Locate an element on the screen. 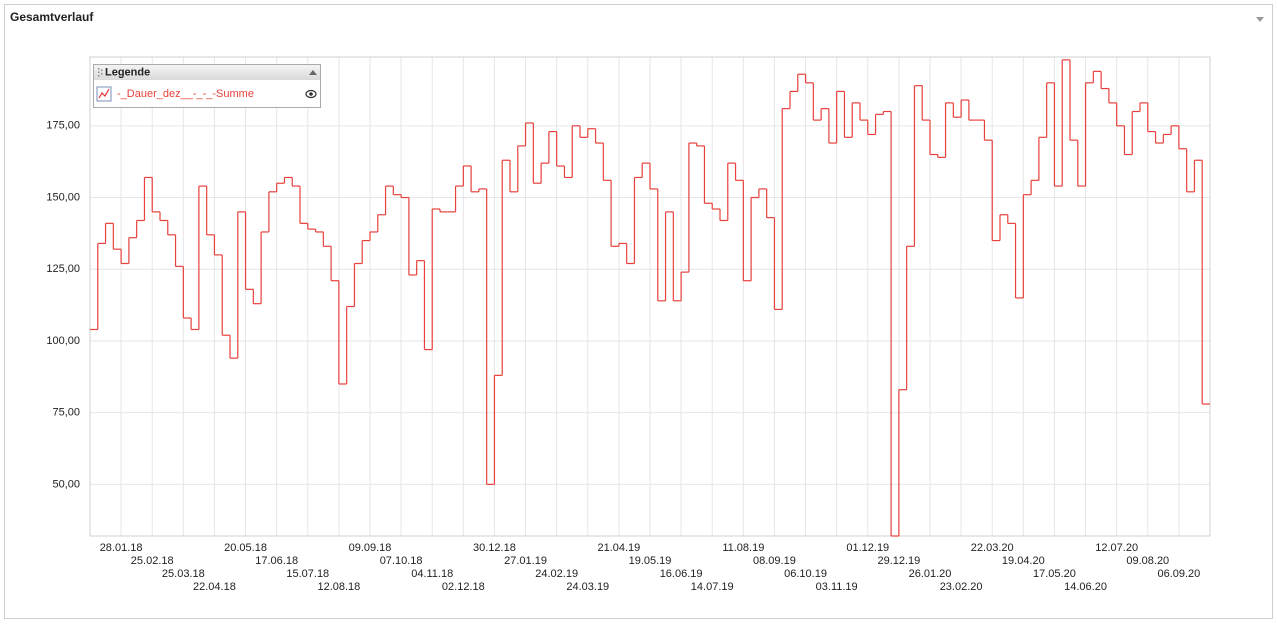 The image size is (1277, 628). x-tick-label: 08.09.19 is located at coordinates (774, 561).